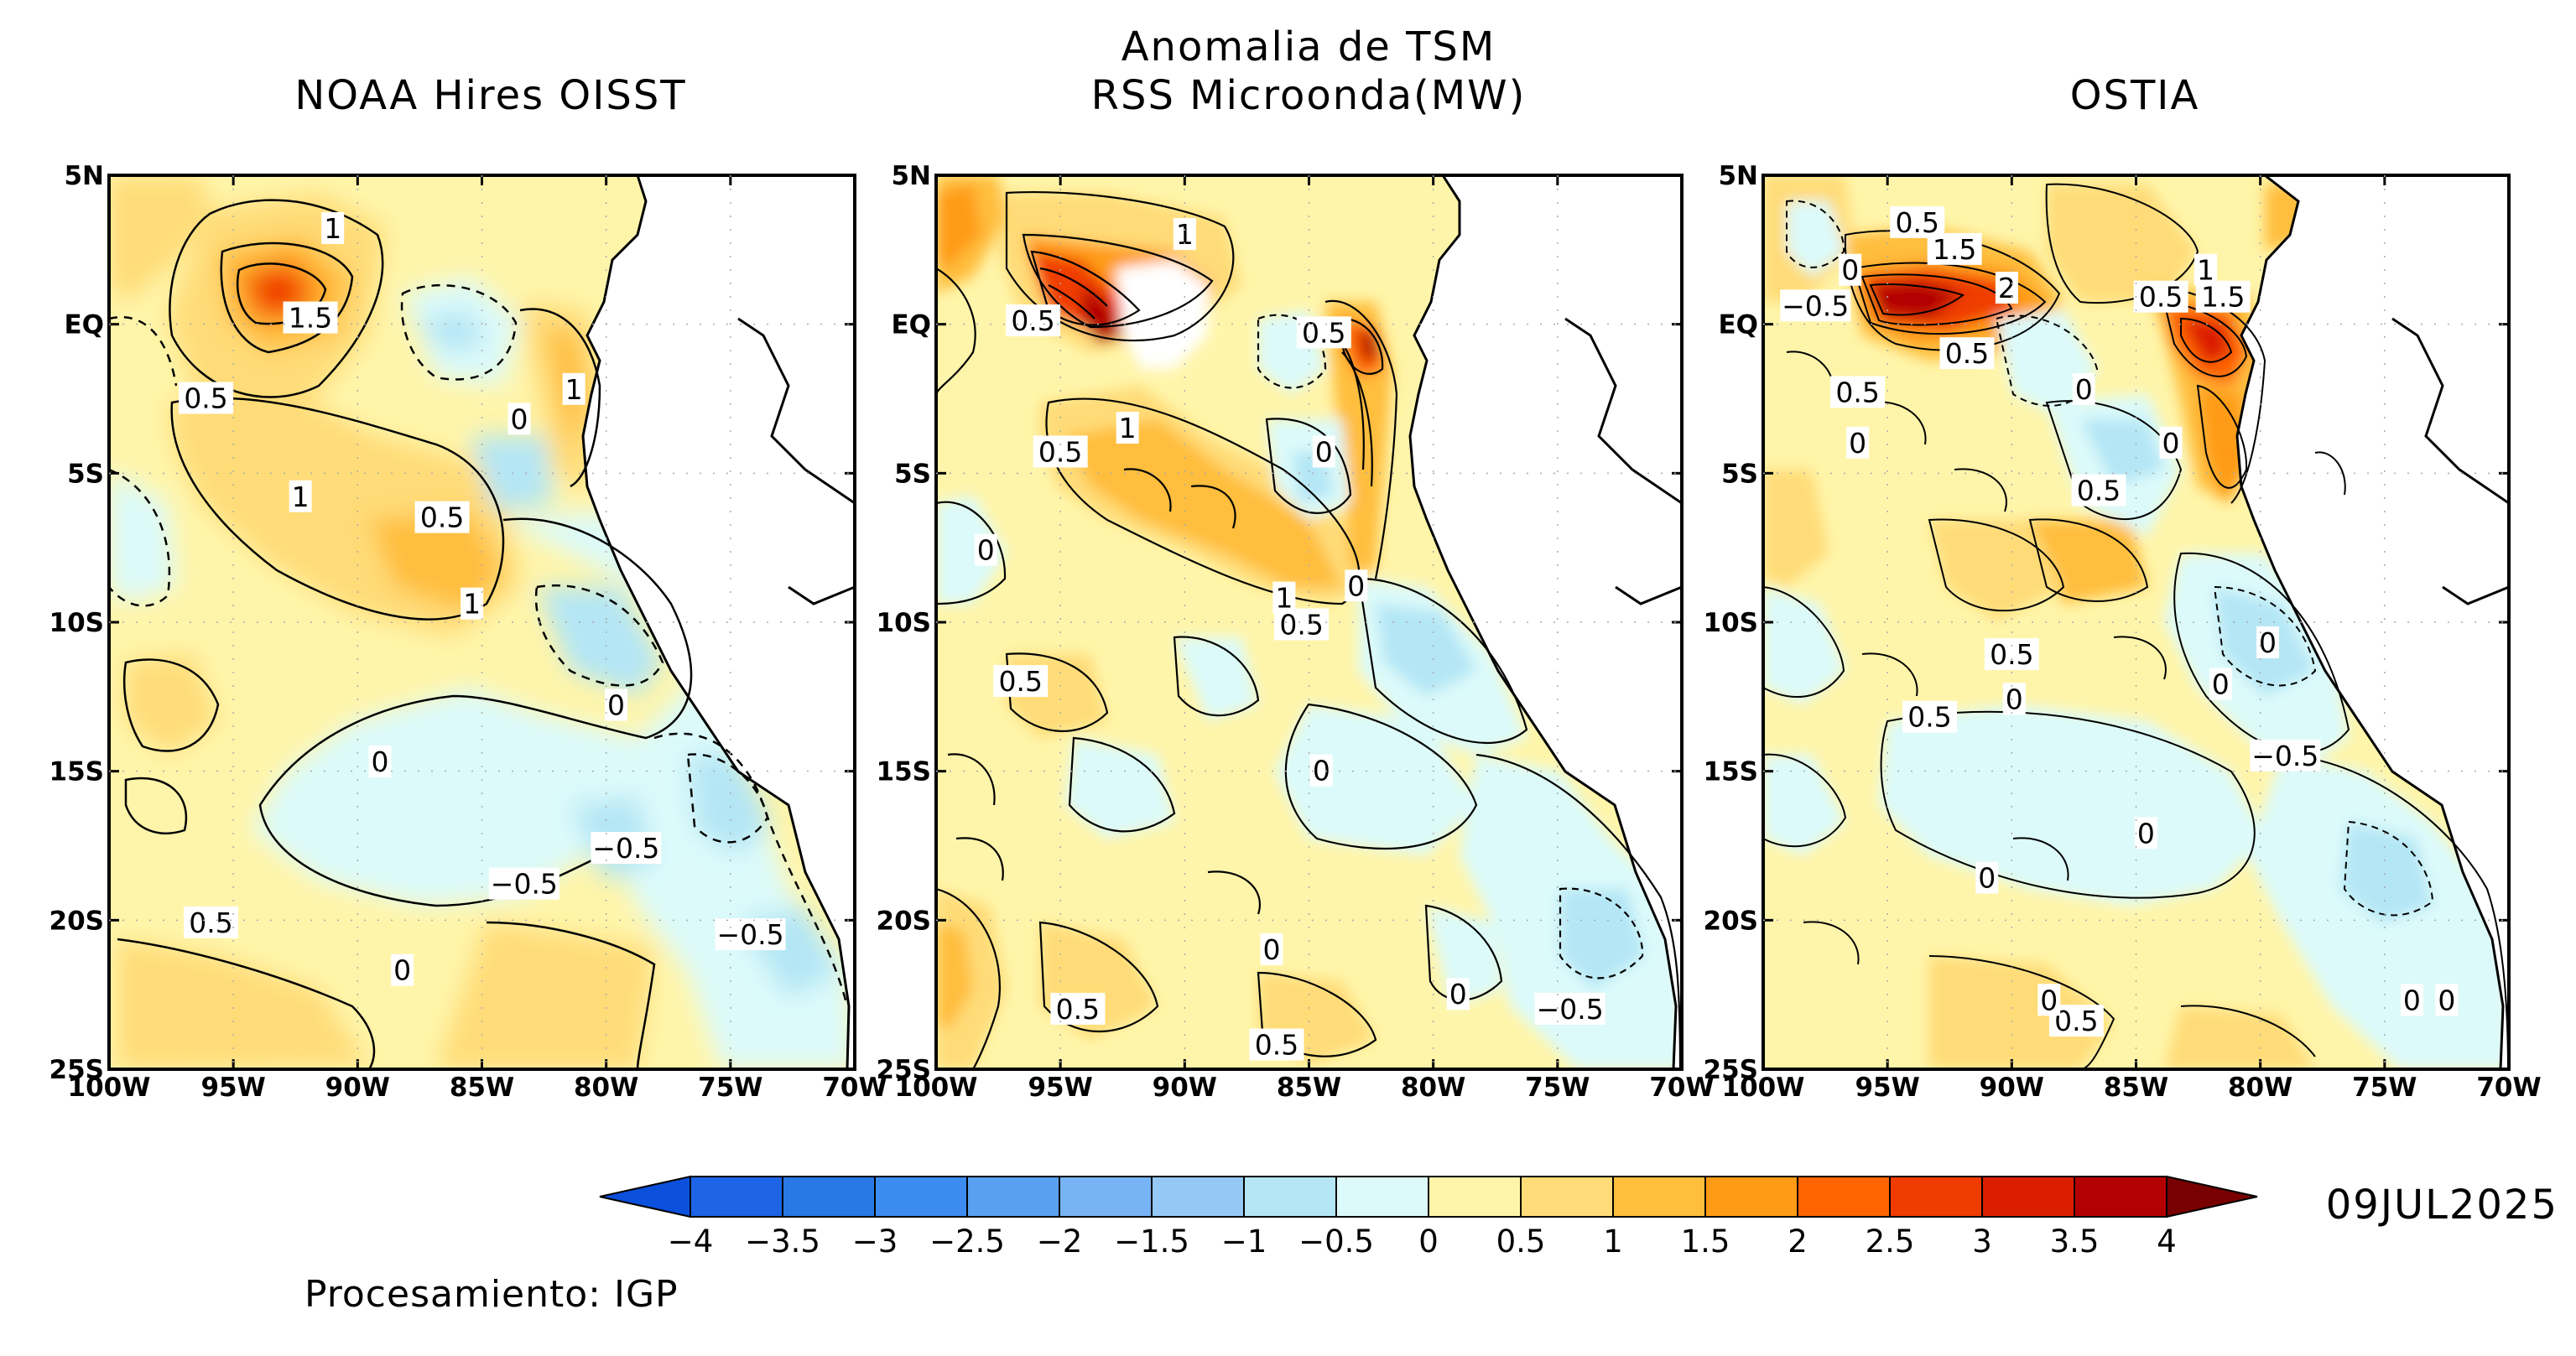  I want to click on panel-title-rss: RSS Microonda(MW), so click(1309, 95).